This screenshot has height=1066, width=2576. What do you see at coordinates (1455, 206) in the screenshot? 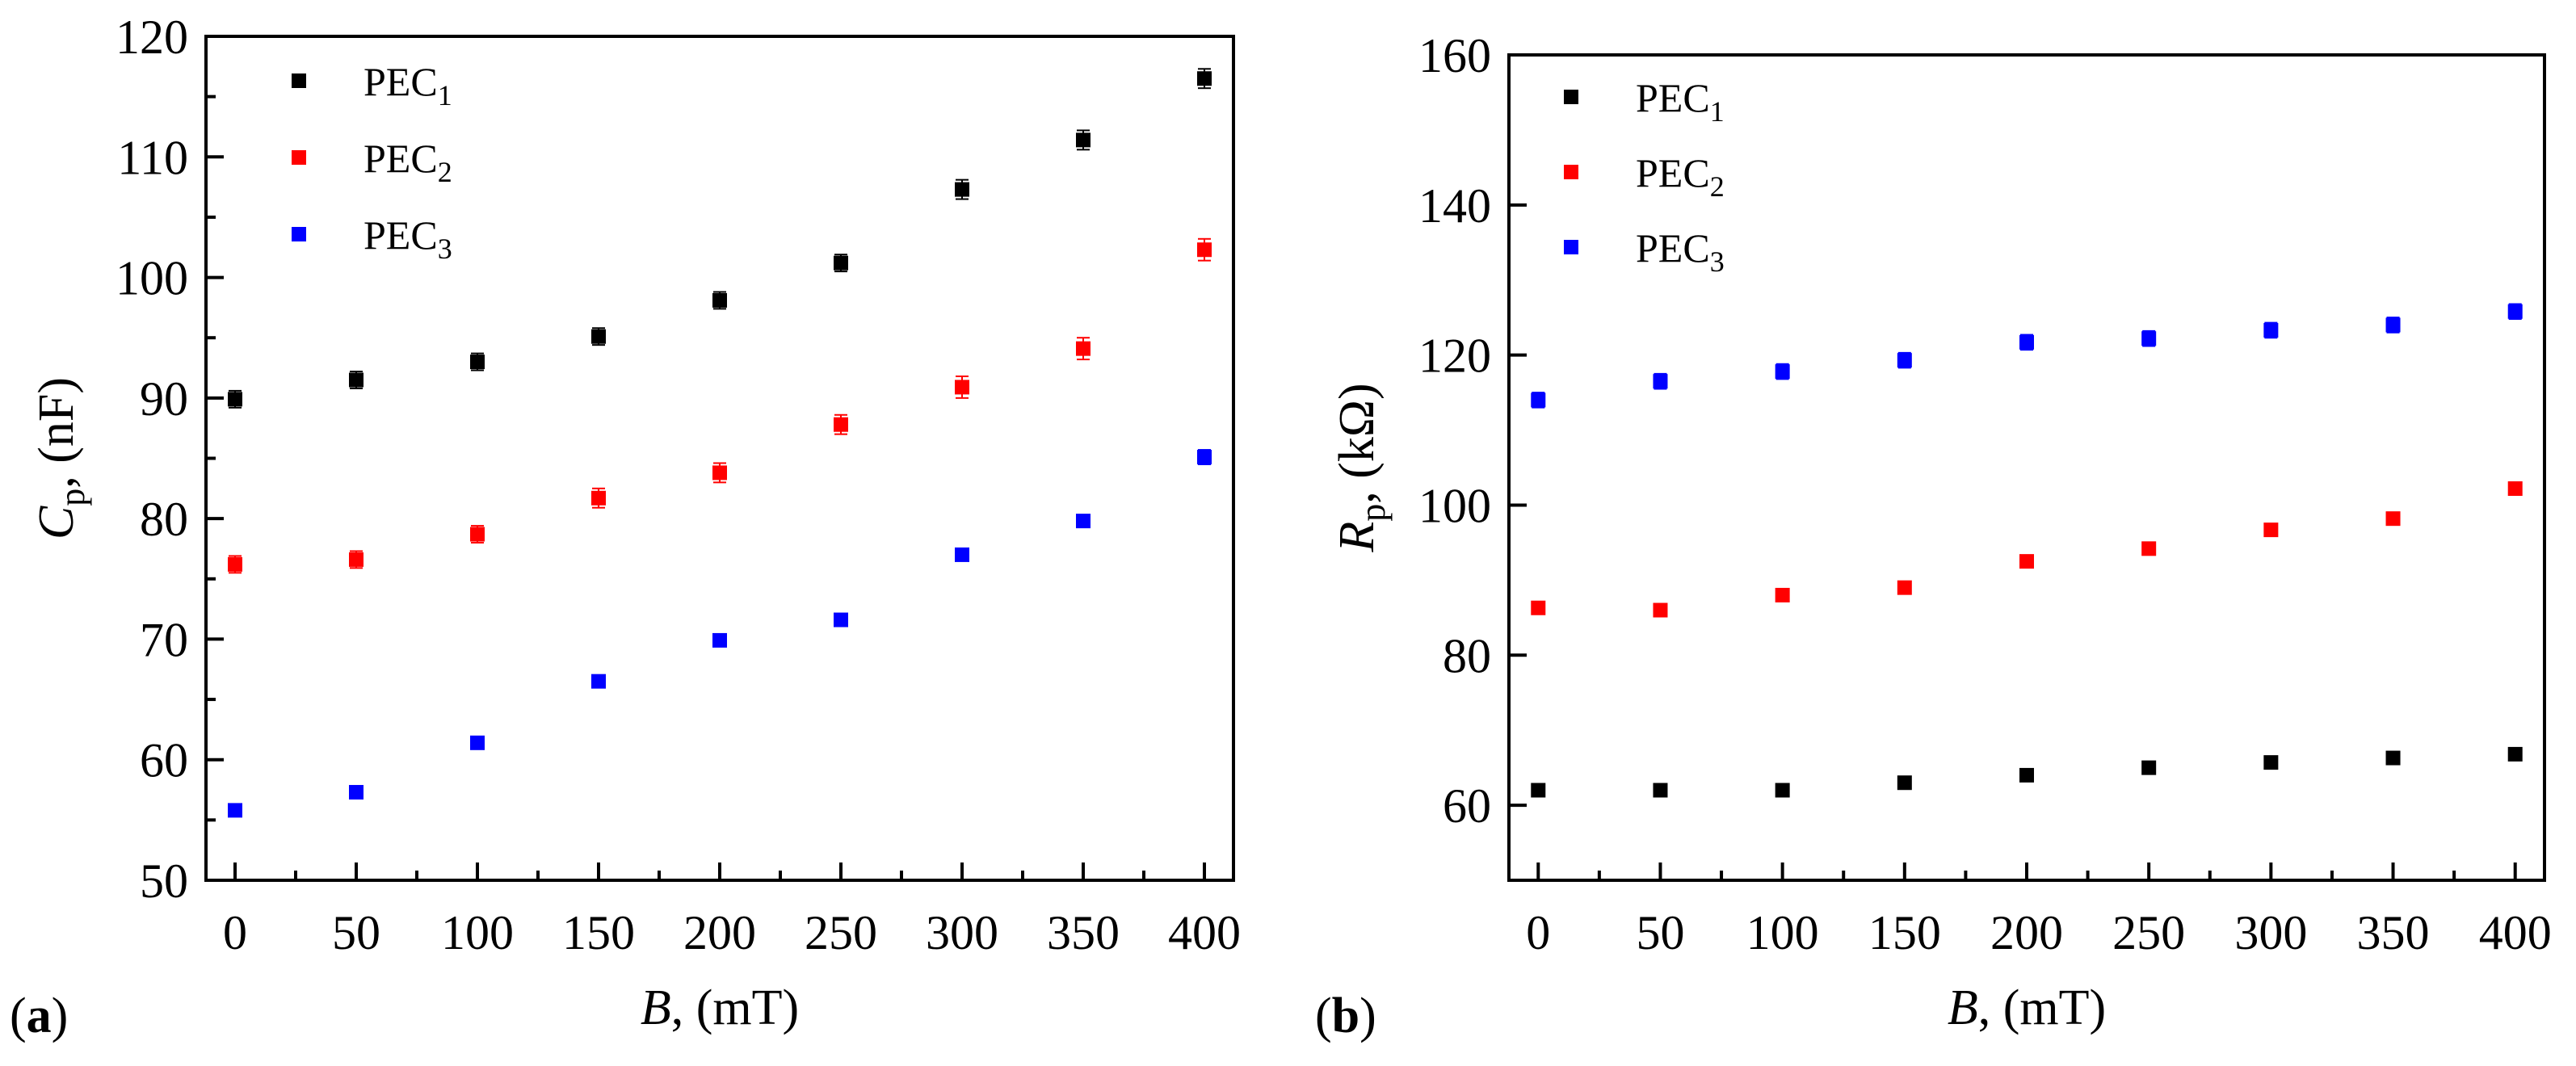
I see `y-tick-label: 140` at bounding box center [1455, 206].